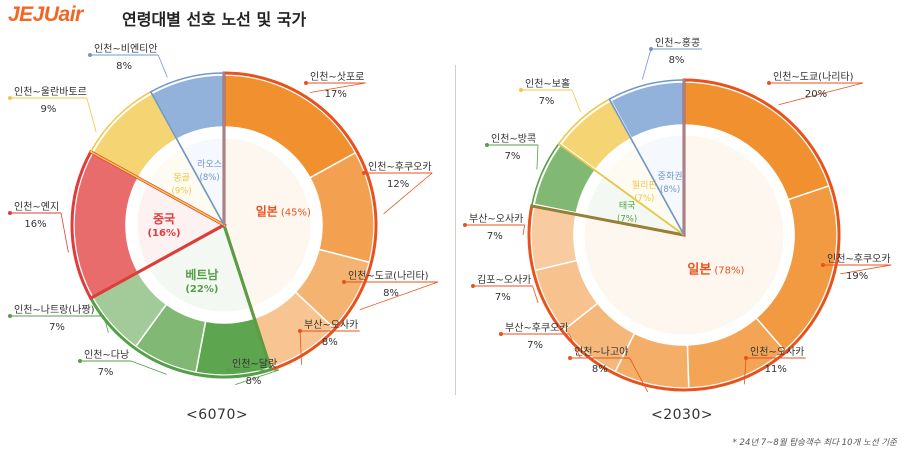 The image size is (909, 457). Describe the element at coordinates (106, 225) in the screenshot. I see `route-segment-16--7` at that location.